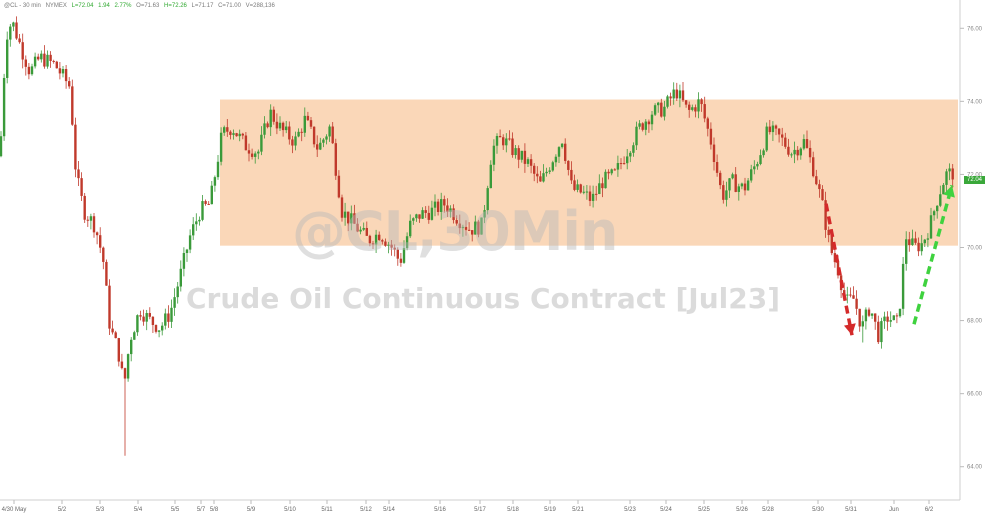 The height and width of the screenshot is (516, 1000). What do you see at coordinates (290, 510) in the screenshot?
I see `x-tick-label: 5/10` at bounding box center [290, 510].